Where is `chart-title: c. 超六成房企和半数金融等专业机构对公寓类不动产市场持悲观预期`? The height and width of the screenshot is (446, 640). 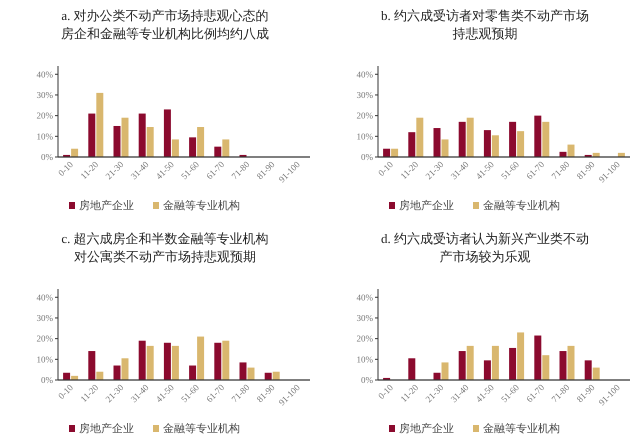 chart-title: c. 超六成房企和半数金融等专业机构对公寓类不动产市场持悲观预期 is located at coordinates (165, 247).